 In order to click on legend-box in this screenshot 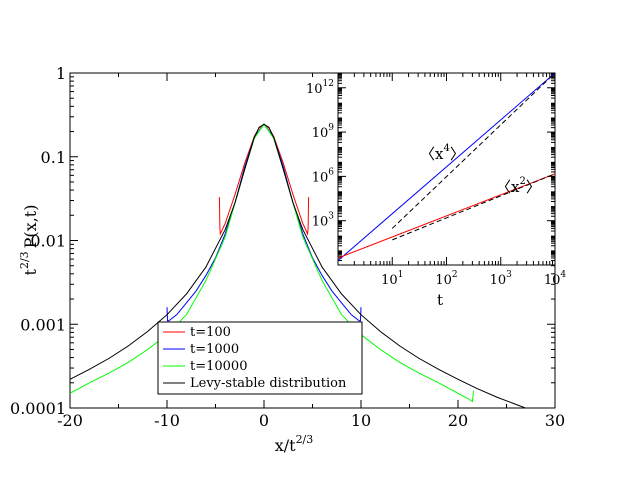, I will do `click(260, 358)`.